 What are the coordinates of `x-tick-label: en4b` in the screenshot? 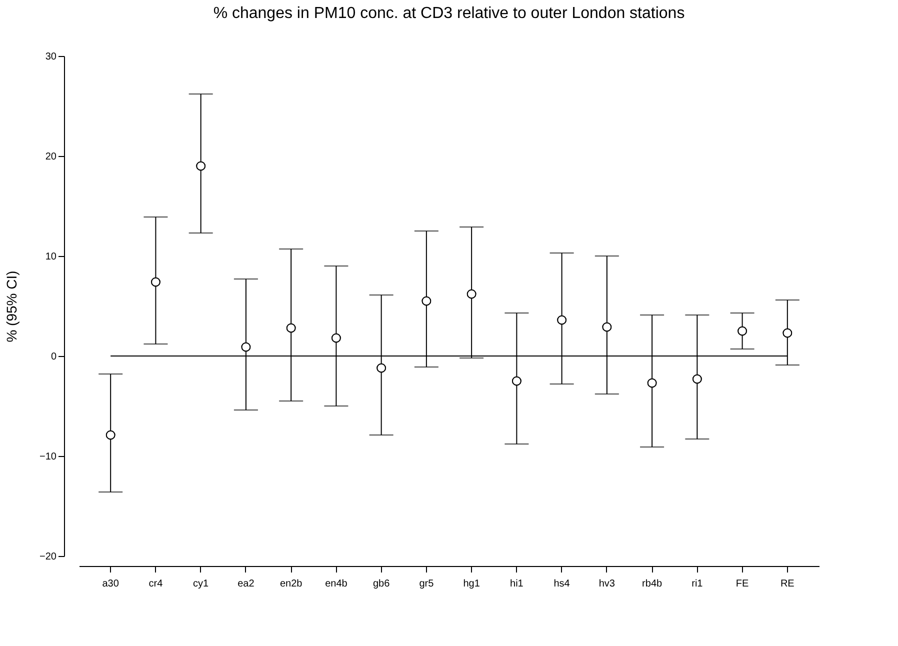 It's located at (336, 584).